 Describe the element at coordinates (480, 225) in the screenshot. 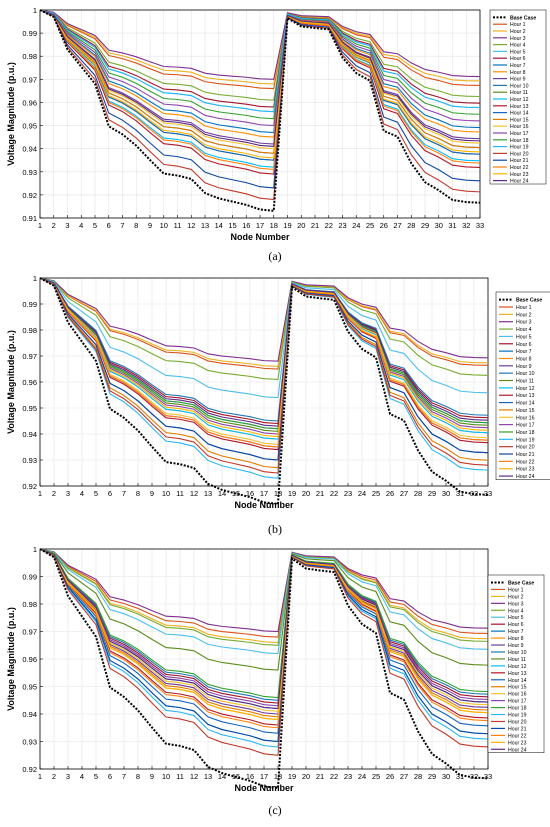

I see `x-tick-label: 33` at that location.